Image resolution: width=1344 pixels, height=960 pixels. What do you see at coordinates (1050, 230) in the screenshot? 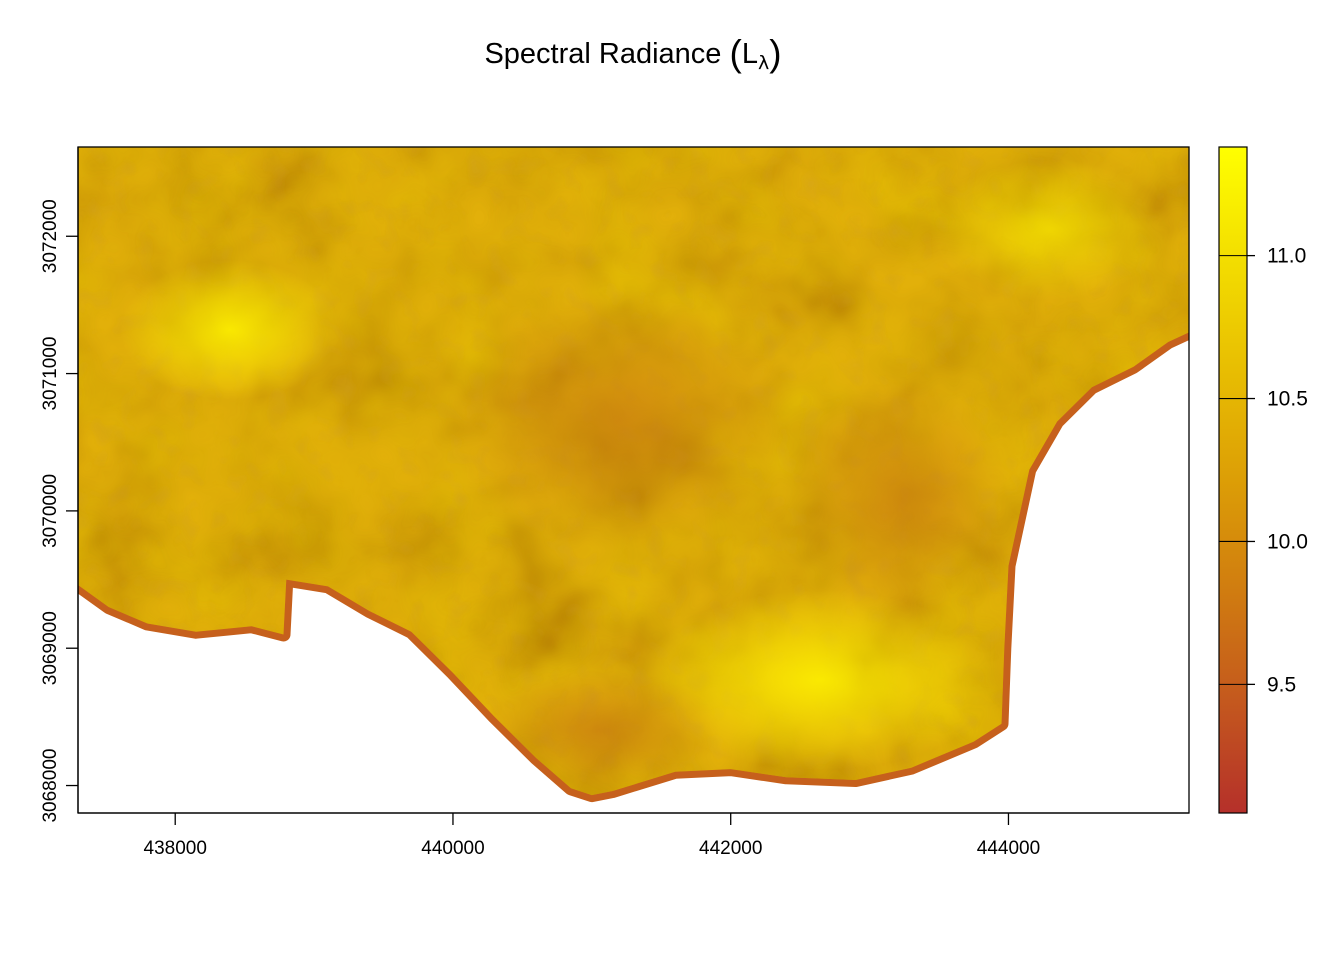
I see `bright-area-east` at bounding box center [1050, 230].